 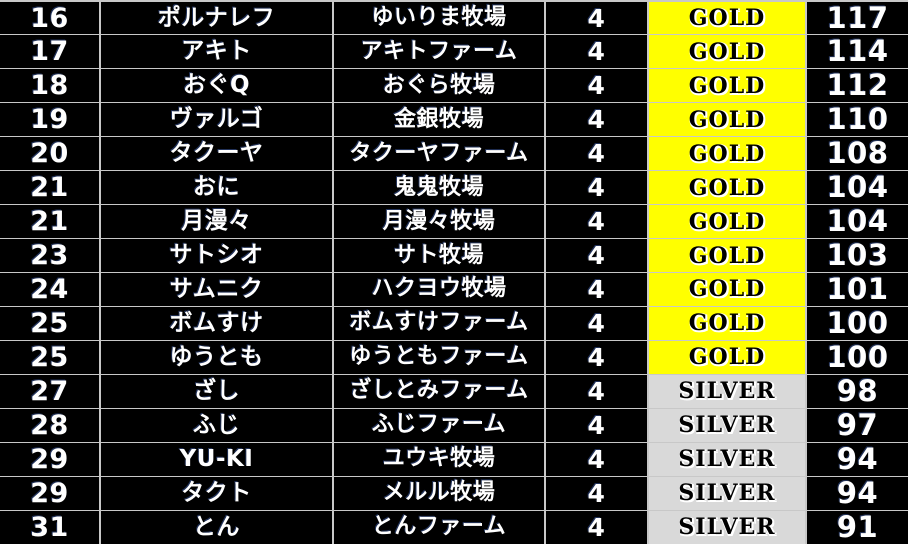 I want to click on player-cell-text: サムニク, so click(x=216, y=288).